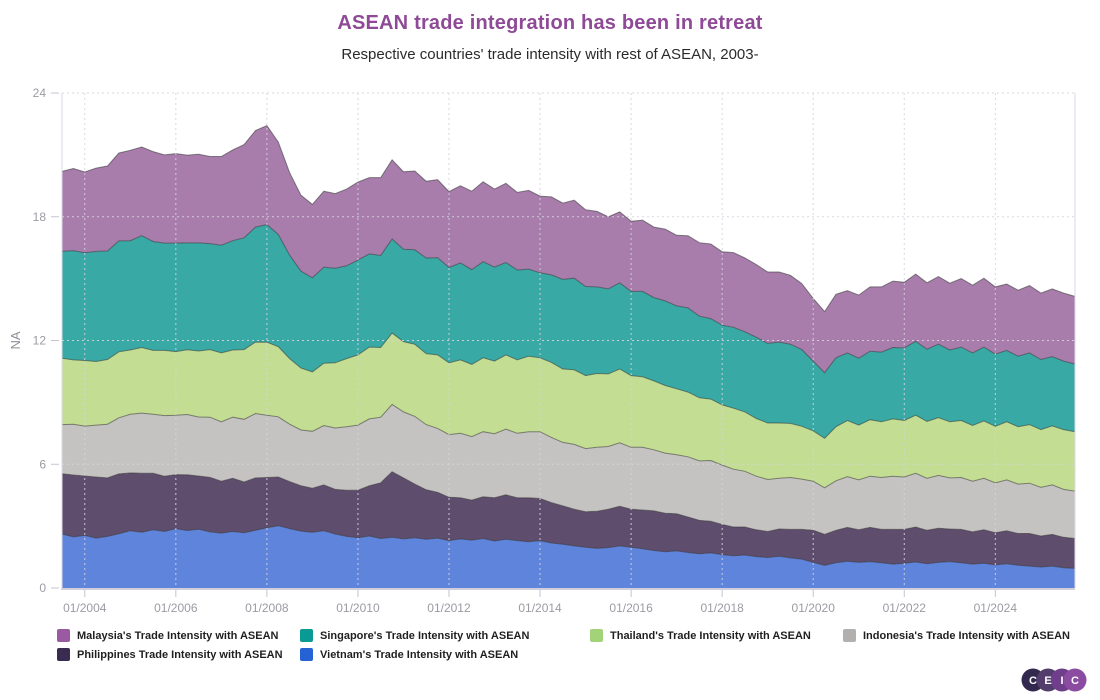 The image size is (1100, 700). Describe the element at coordinates (1061, 681) in the screenshot. I see `logo-letter-i: I` at that location.